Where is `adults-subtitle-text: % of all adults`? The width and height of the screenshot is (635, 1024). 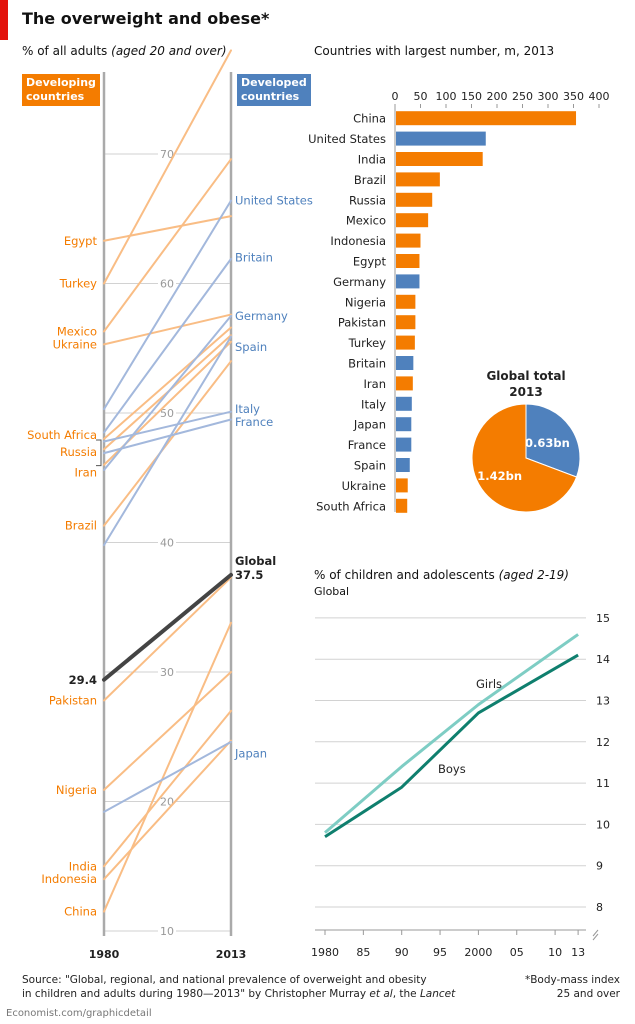 adults-subtitle-text: % of all adults is located at coordinates (65, 51).